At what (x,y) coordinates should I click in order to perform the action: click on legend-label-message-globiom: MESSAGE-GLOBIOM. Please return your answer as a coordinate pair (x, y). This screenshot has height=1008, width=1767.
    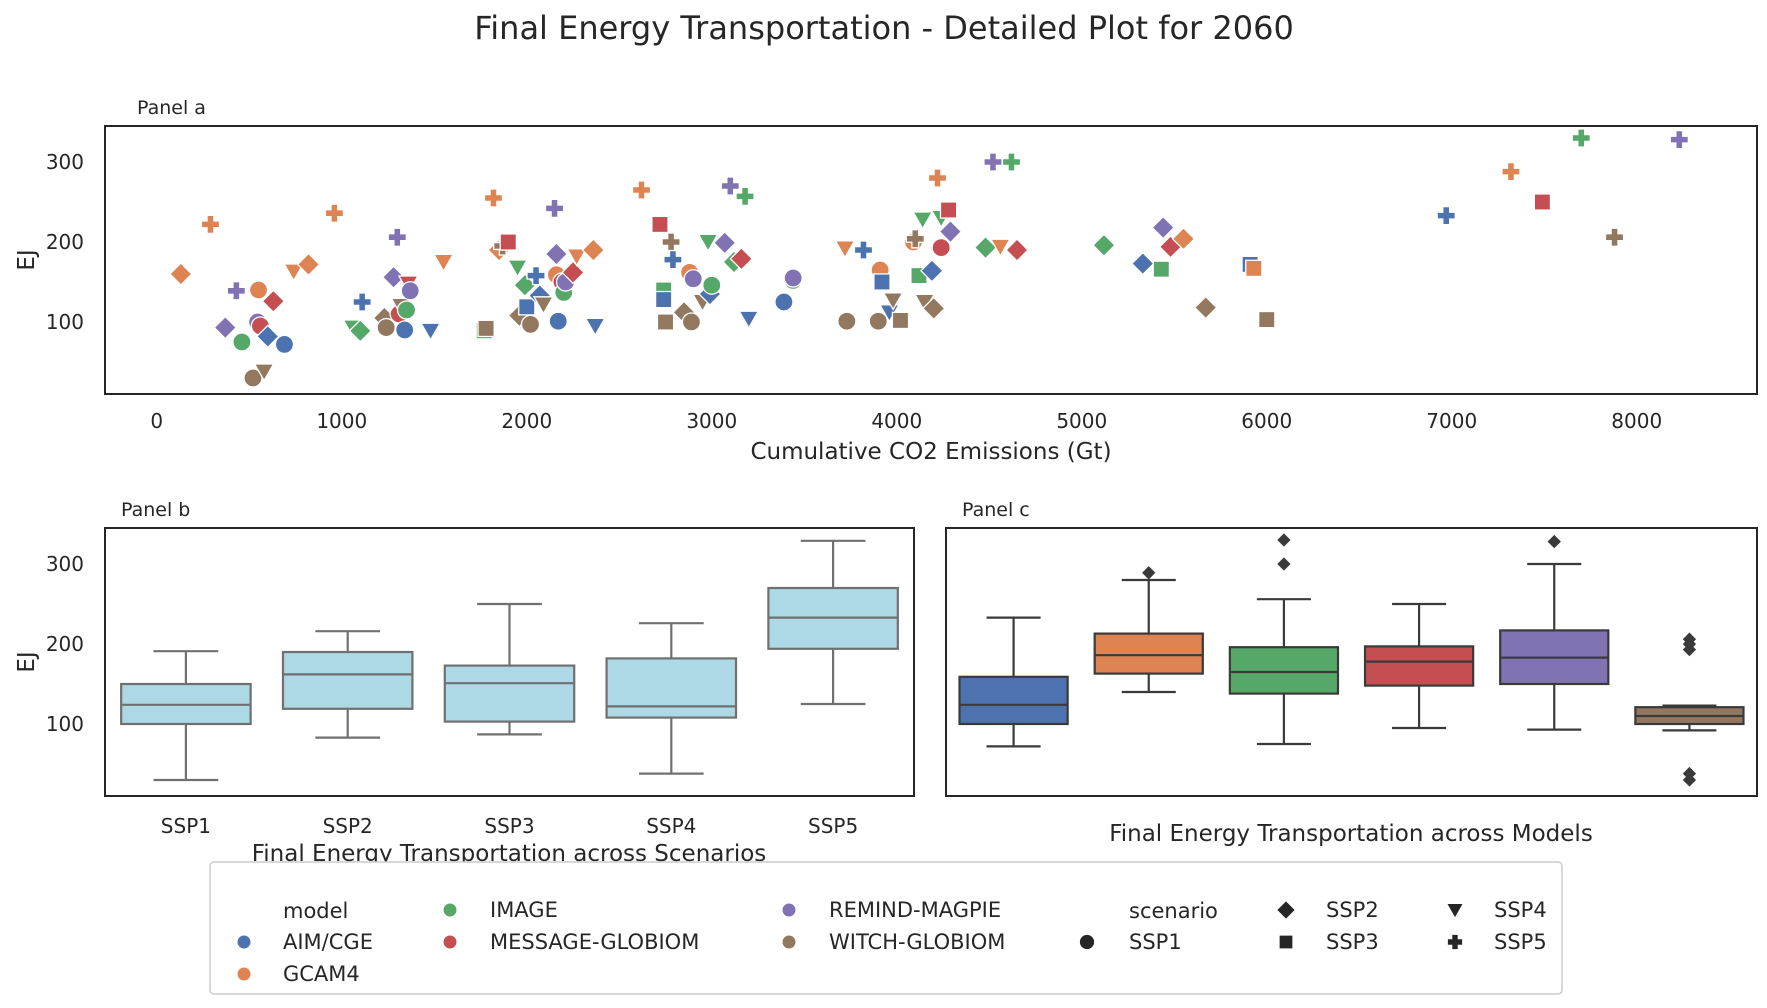
    Looking at the image, I should click on (594, 942).